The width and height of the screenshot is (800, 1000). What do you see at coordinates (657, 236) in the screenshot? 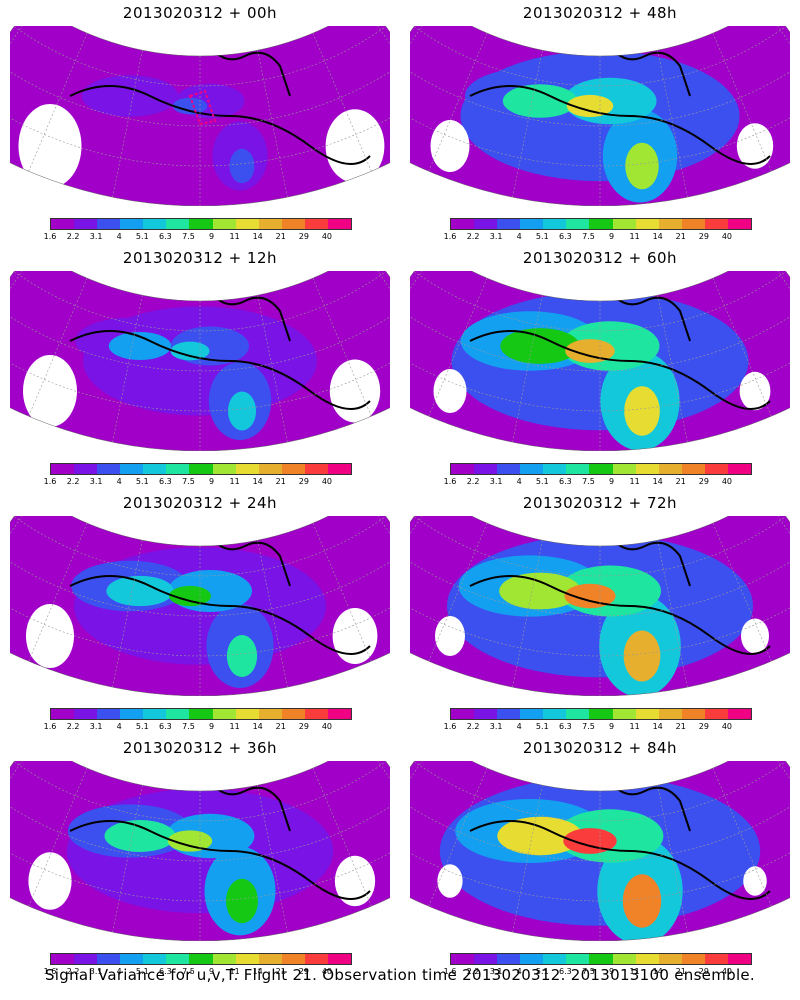
I see `colorbar-label: 14` at bounding box center [657, 236].